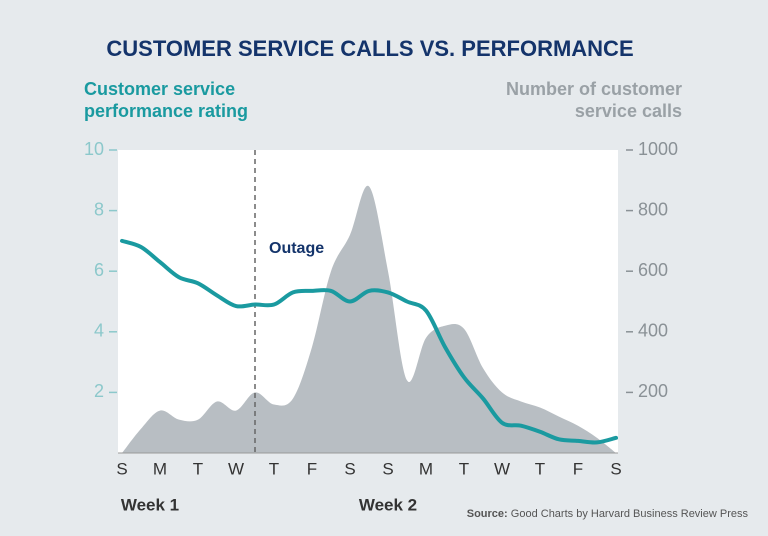 The height and width of the screenshot is (536, 768). What do you see at coordinates (658, 149) in the screenshot?
I see `y2-tick-label: 1000` at bounding box center [658, 149].